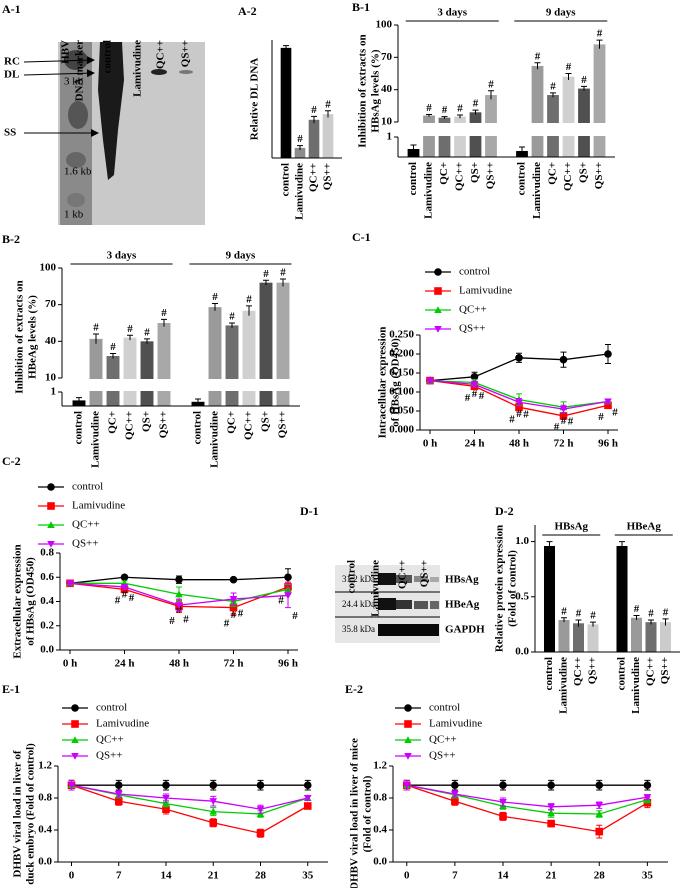 The height and width of the screenshot is (888, 685). I want to click on y-axis-label: of HBsAg (OD450), so click(396, 382).